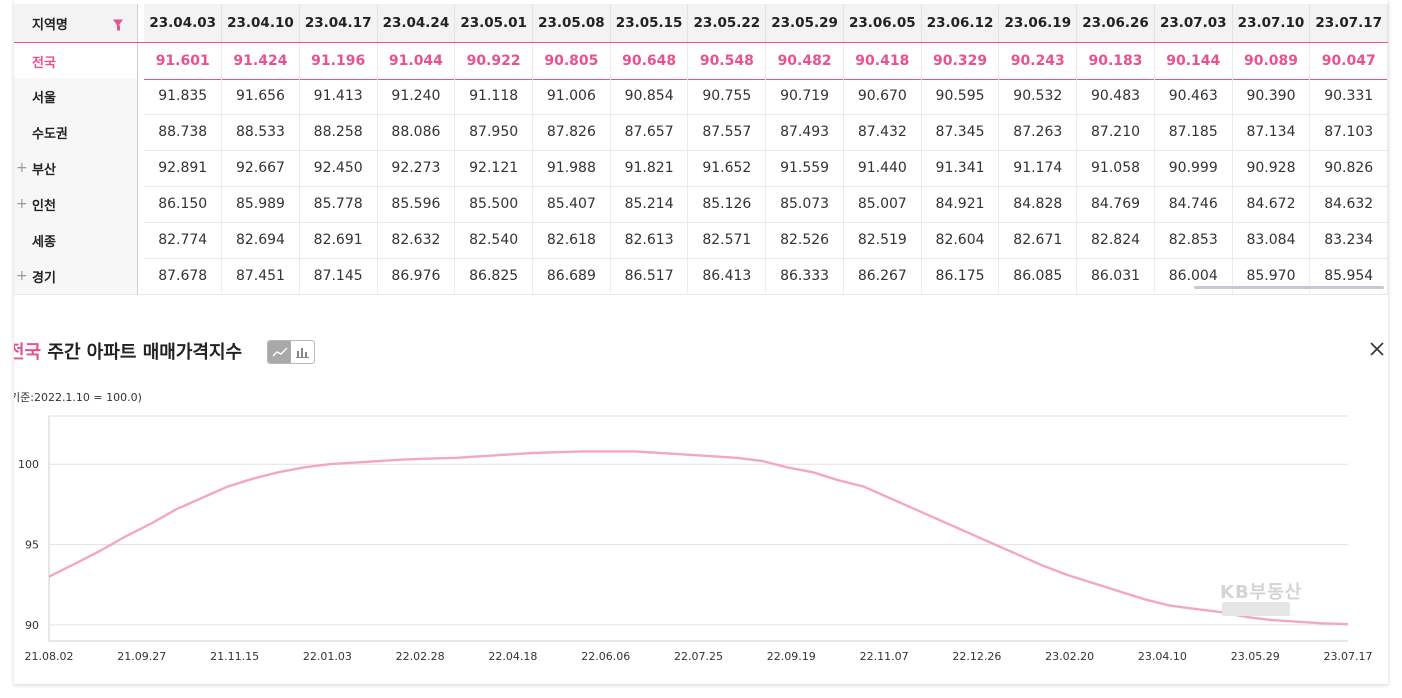 The height and width of the screenshot is (698, 1402). What do you see at coordinates (1194, 23) in the screenshot?
I see `header-date: 23.07.03` at bounding box center [1194, 23].